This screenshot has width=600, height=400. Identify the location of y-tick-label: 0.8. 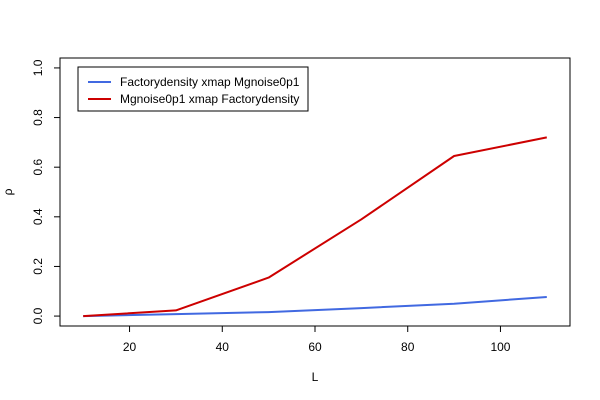
(38, 117).